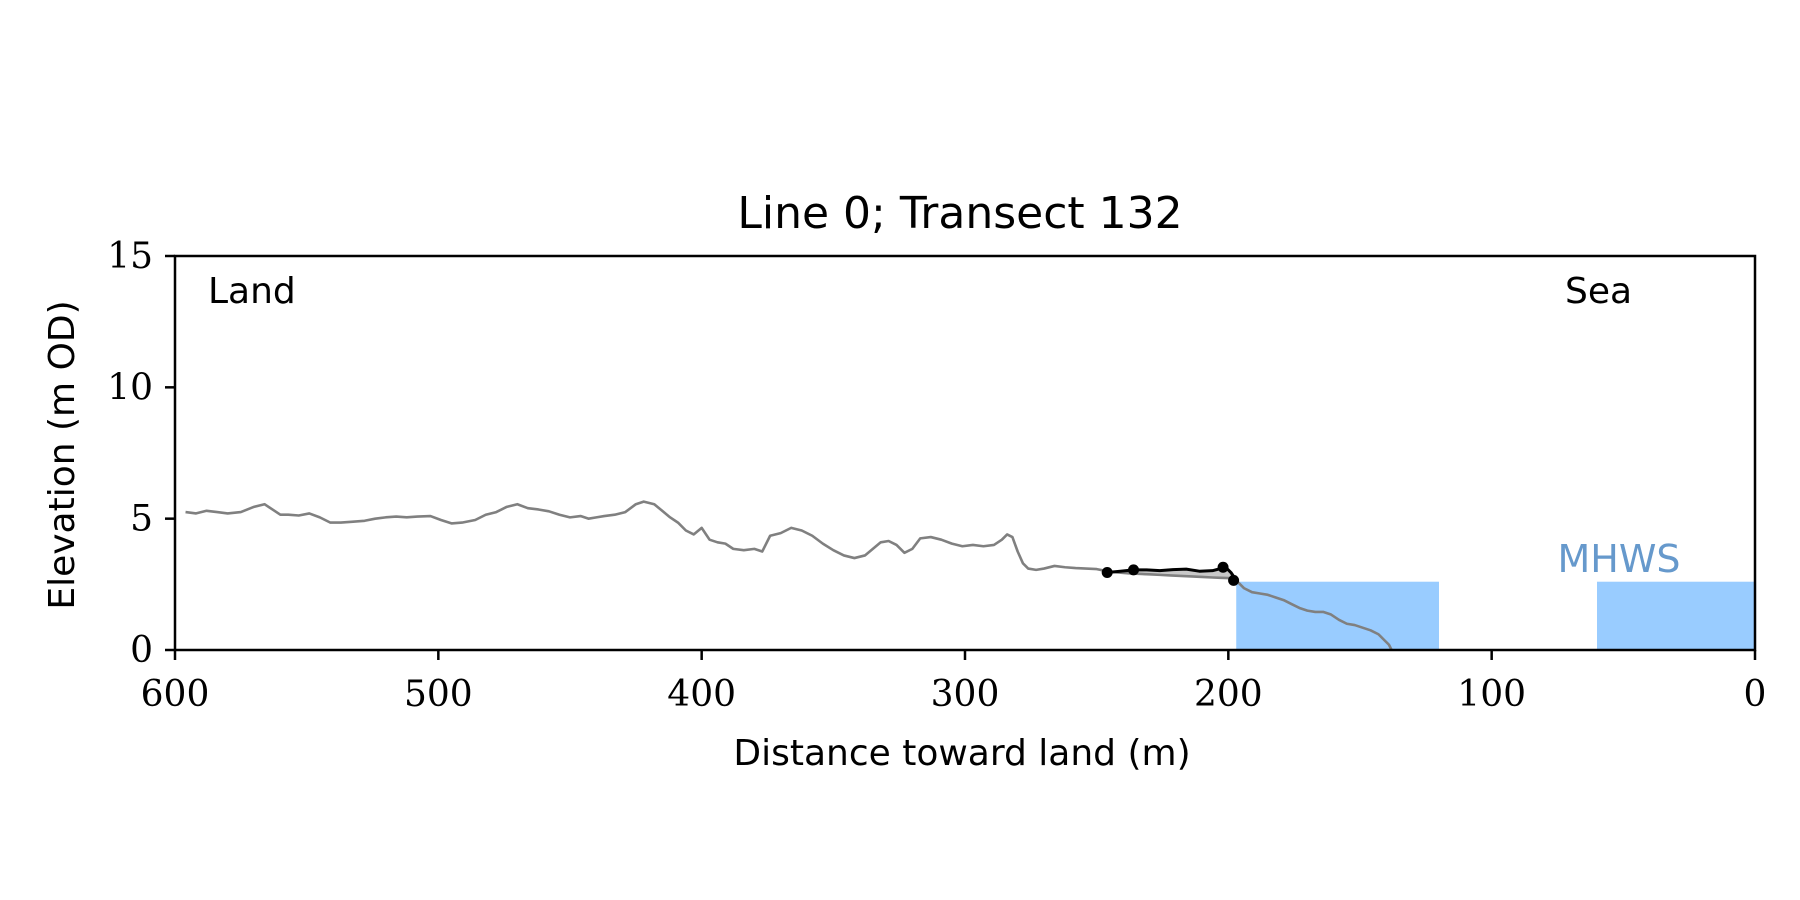 Image resolution: width=1800 pixels, height=900 pixels. Describe the element at coordinates (701, 694) in the screenshot. I see `x-tick-label: 400` at that location.